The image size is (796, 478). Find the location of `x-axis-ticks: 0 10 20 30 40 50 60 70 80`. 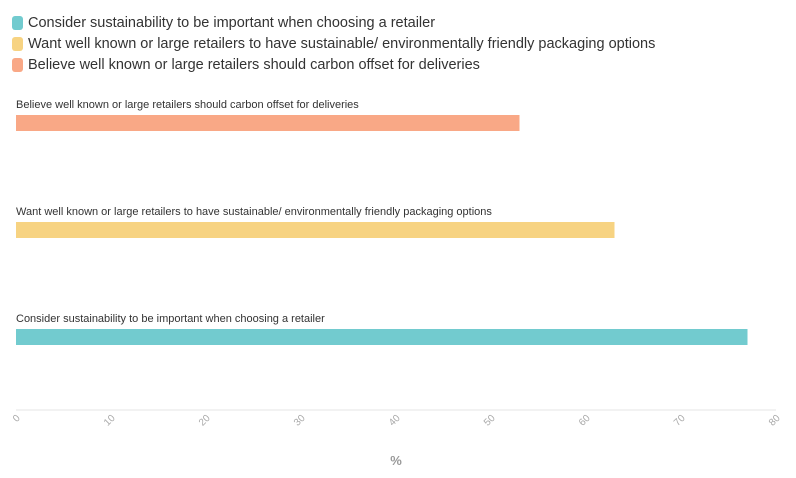

x-axis-ticks: 0 10 20 30 40 50 60 70 80 is located at coordinates (397, 421).